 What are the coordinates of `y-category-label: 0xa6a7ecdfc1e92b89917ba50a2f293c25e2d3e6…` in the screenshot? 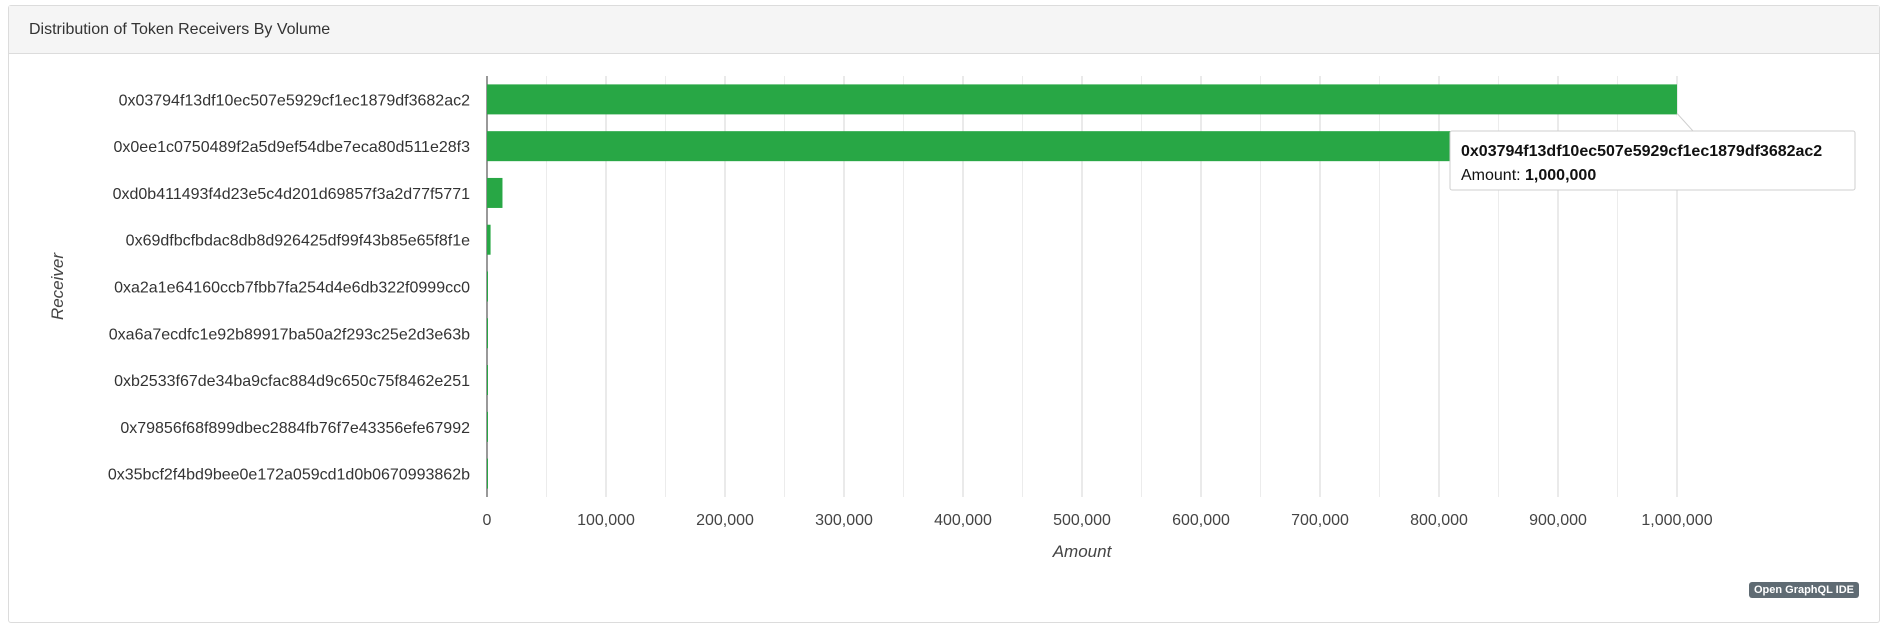 It's located at (289, 334).